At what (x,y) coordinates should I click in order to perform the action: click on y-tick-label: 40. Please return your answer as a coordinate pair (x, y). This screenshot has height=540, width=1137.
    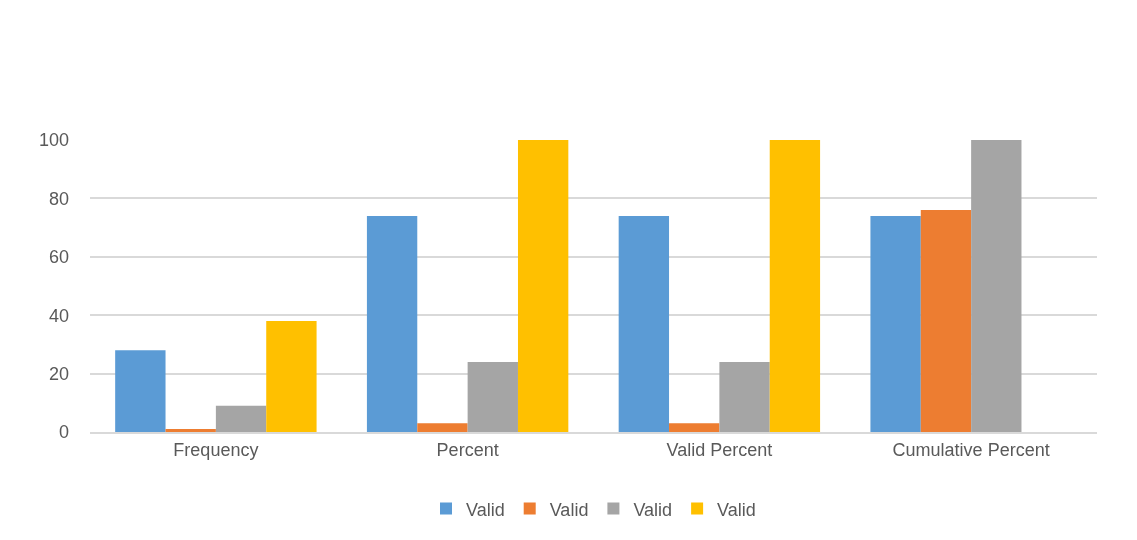
    Looking at the image, I should click on (58, 315).